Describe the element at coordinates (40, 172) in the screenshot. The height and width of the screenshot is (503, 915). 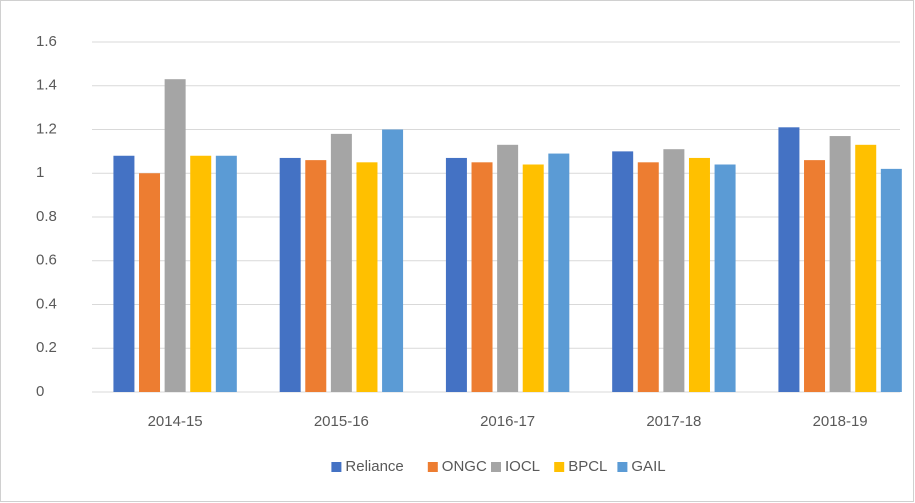
I see `y-tick-label: 1` at that location.